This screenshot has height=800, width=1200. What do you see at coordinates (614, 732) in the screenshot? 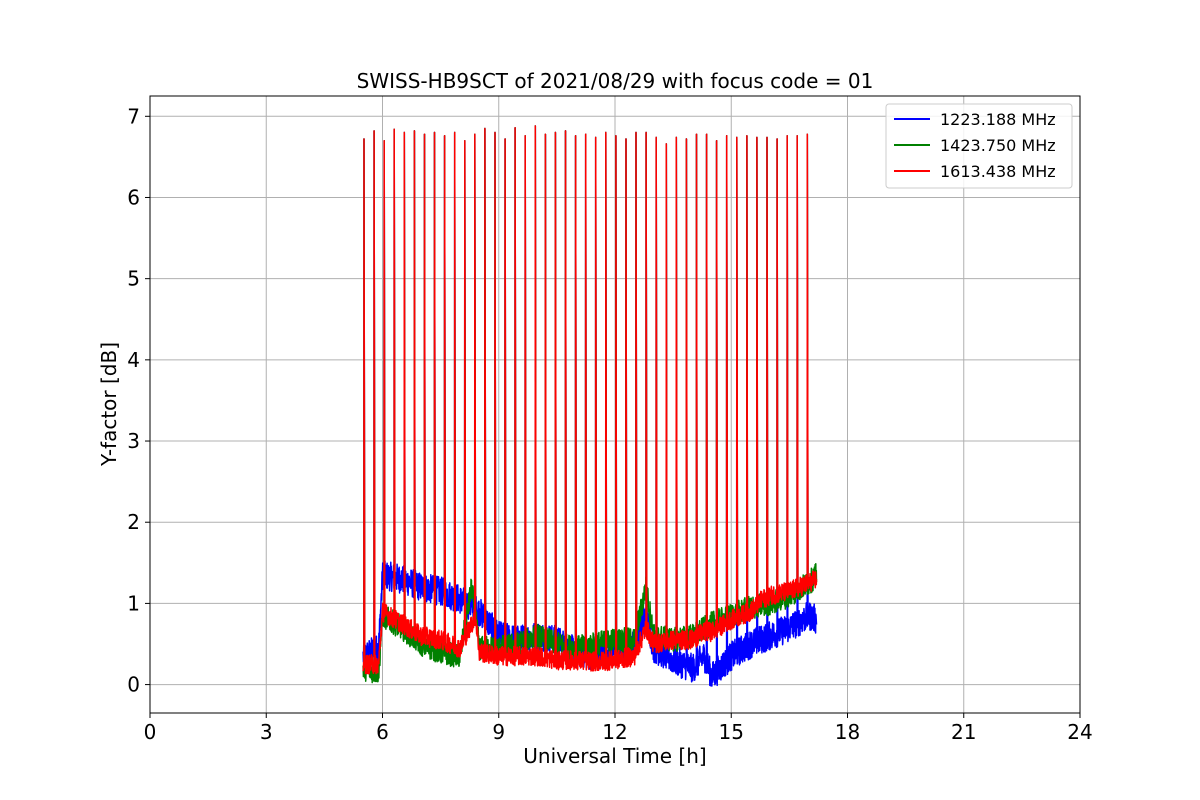
I see `x-tick-label: 12` at bounding box center [614, 732].